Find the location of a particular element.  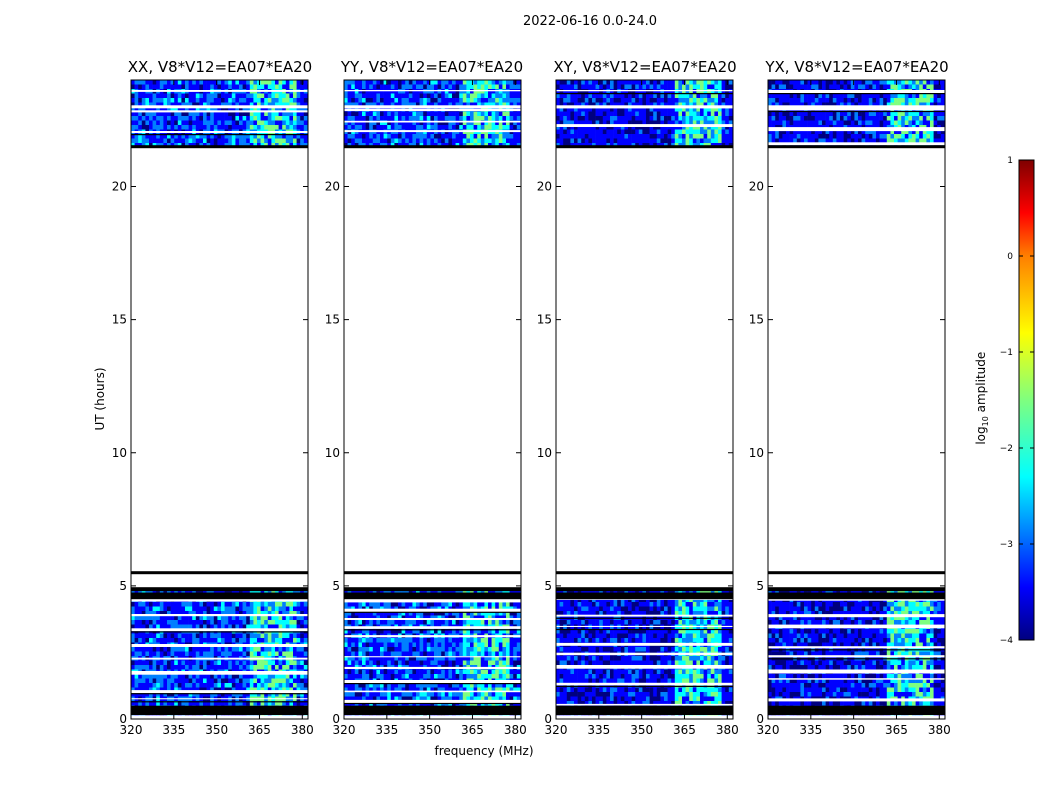

axes-frame is located at coordinates (219, 399).